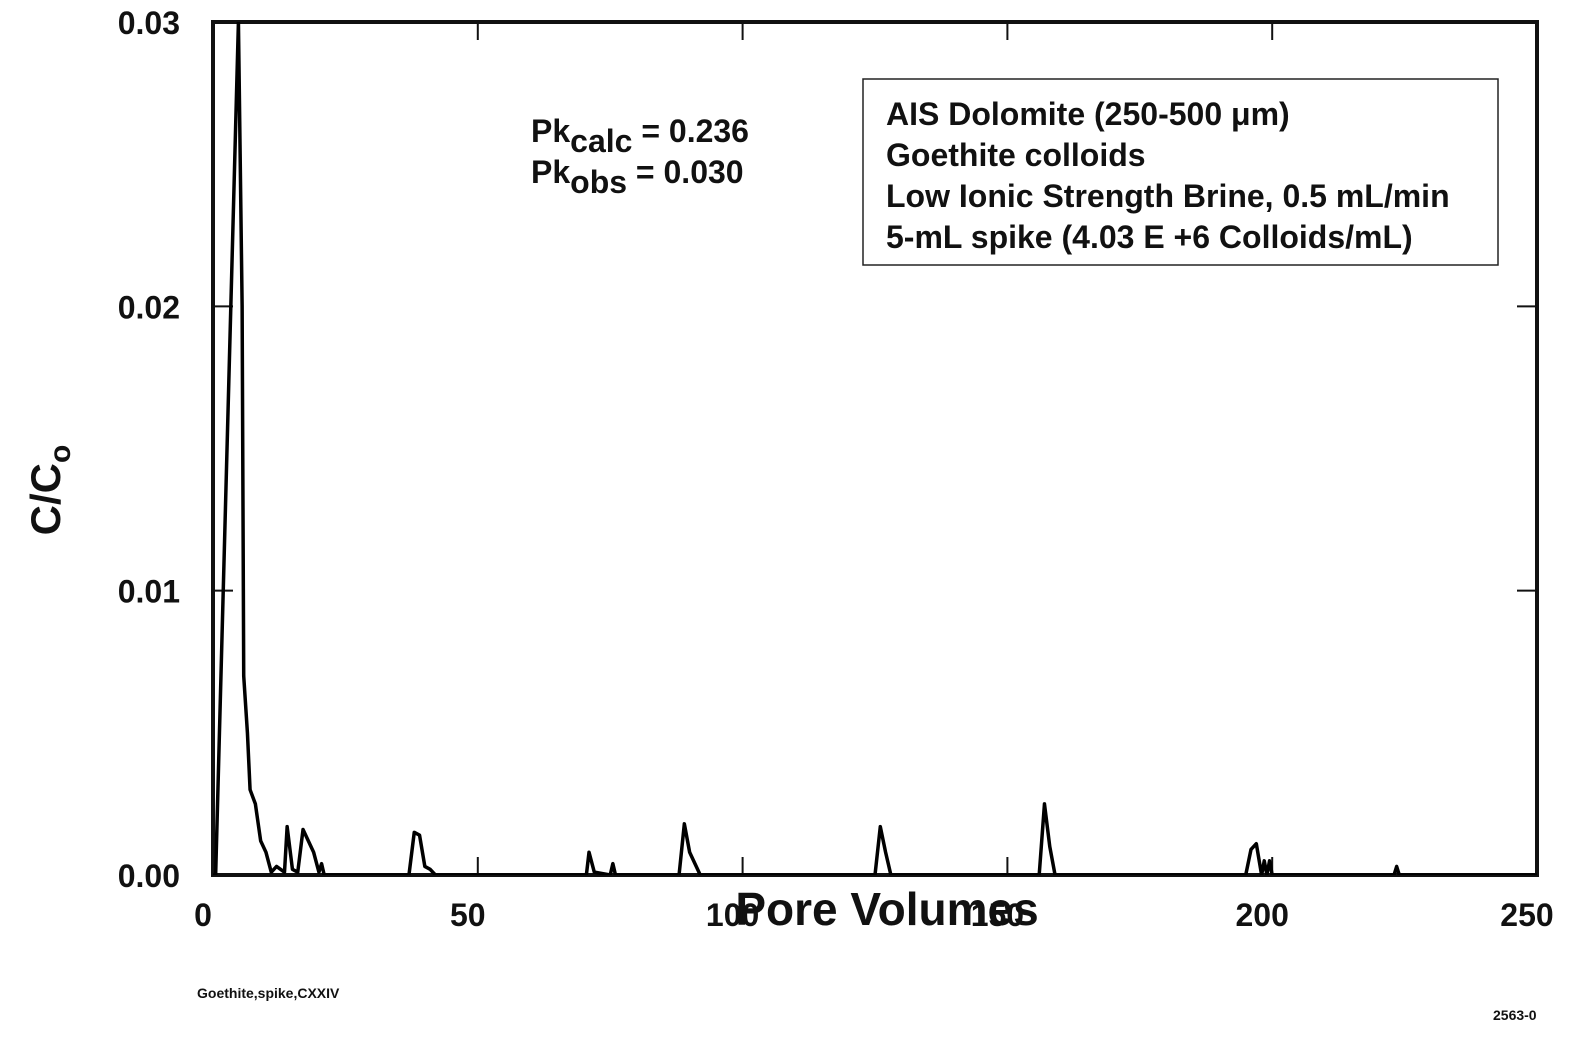 The height and width of the screenshot is (1039, 1576). Describe the element at coordinates (468, 915) in the screenshot. I see `x-tick-label: 50` at that location.